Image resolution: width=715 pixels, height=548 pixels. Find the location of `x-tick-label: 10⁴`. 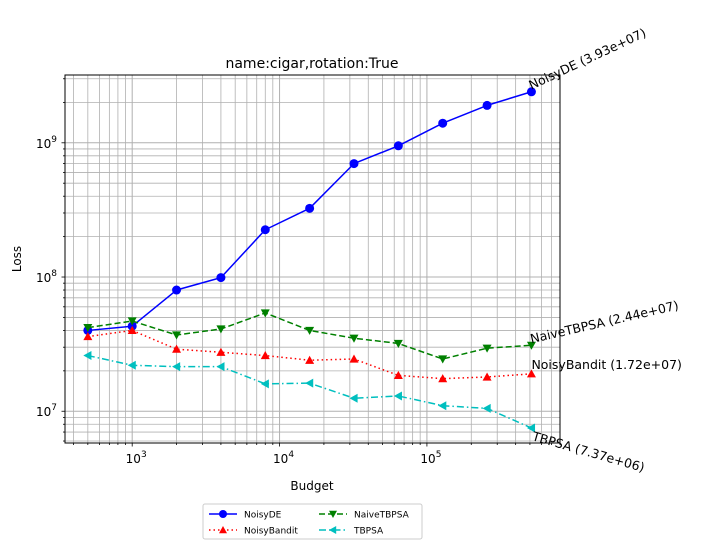

x-tick-label: 10⁴ is located at coordinates (283, 458).